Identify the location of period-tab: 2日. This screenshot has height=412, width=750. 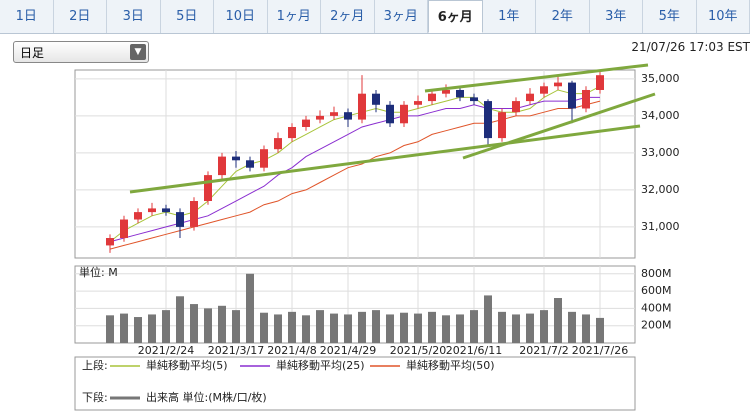
(80, 16).